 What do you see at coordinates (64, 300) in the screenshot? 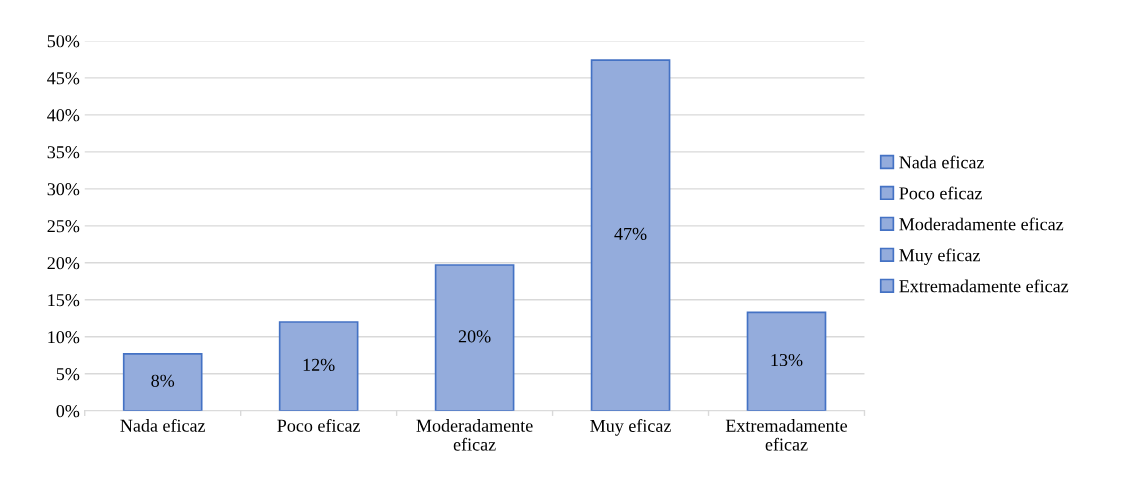
I see `y-tick-label: 15%` at bounding box center [64, 300].